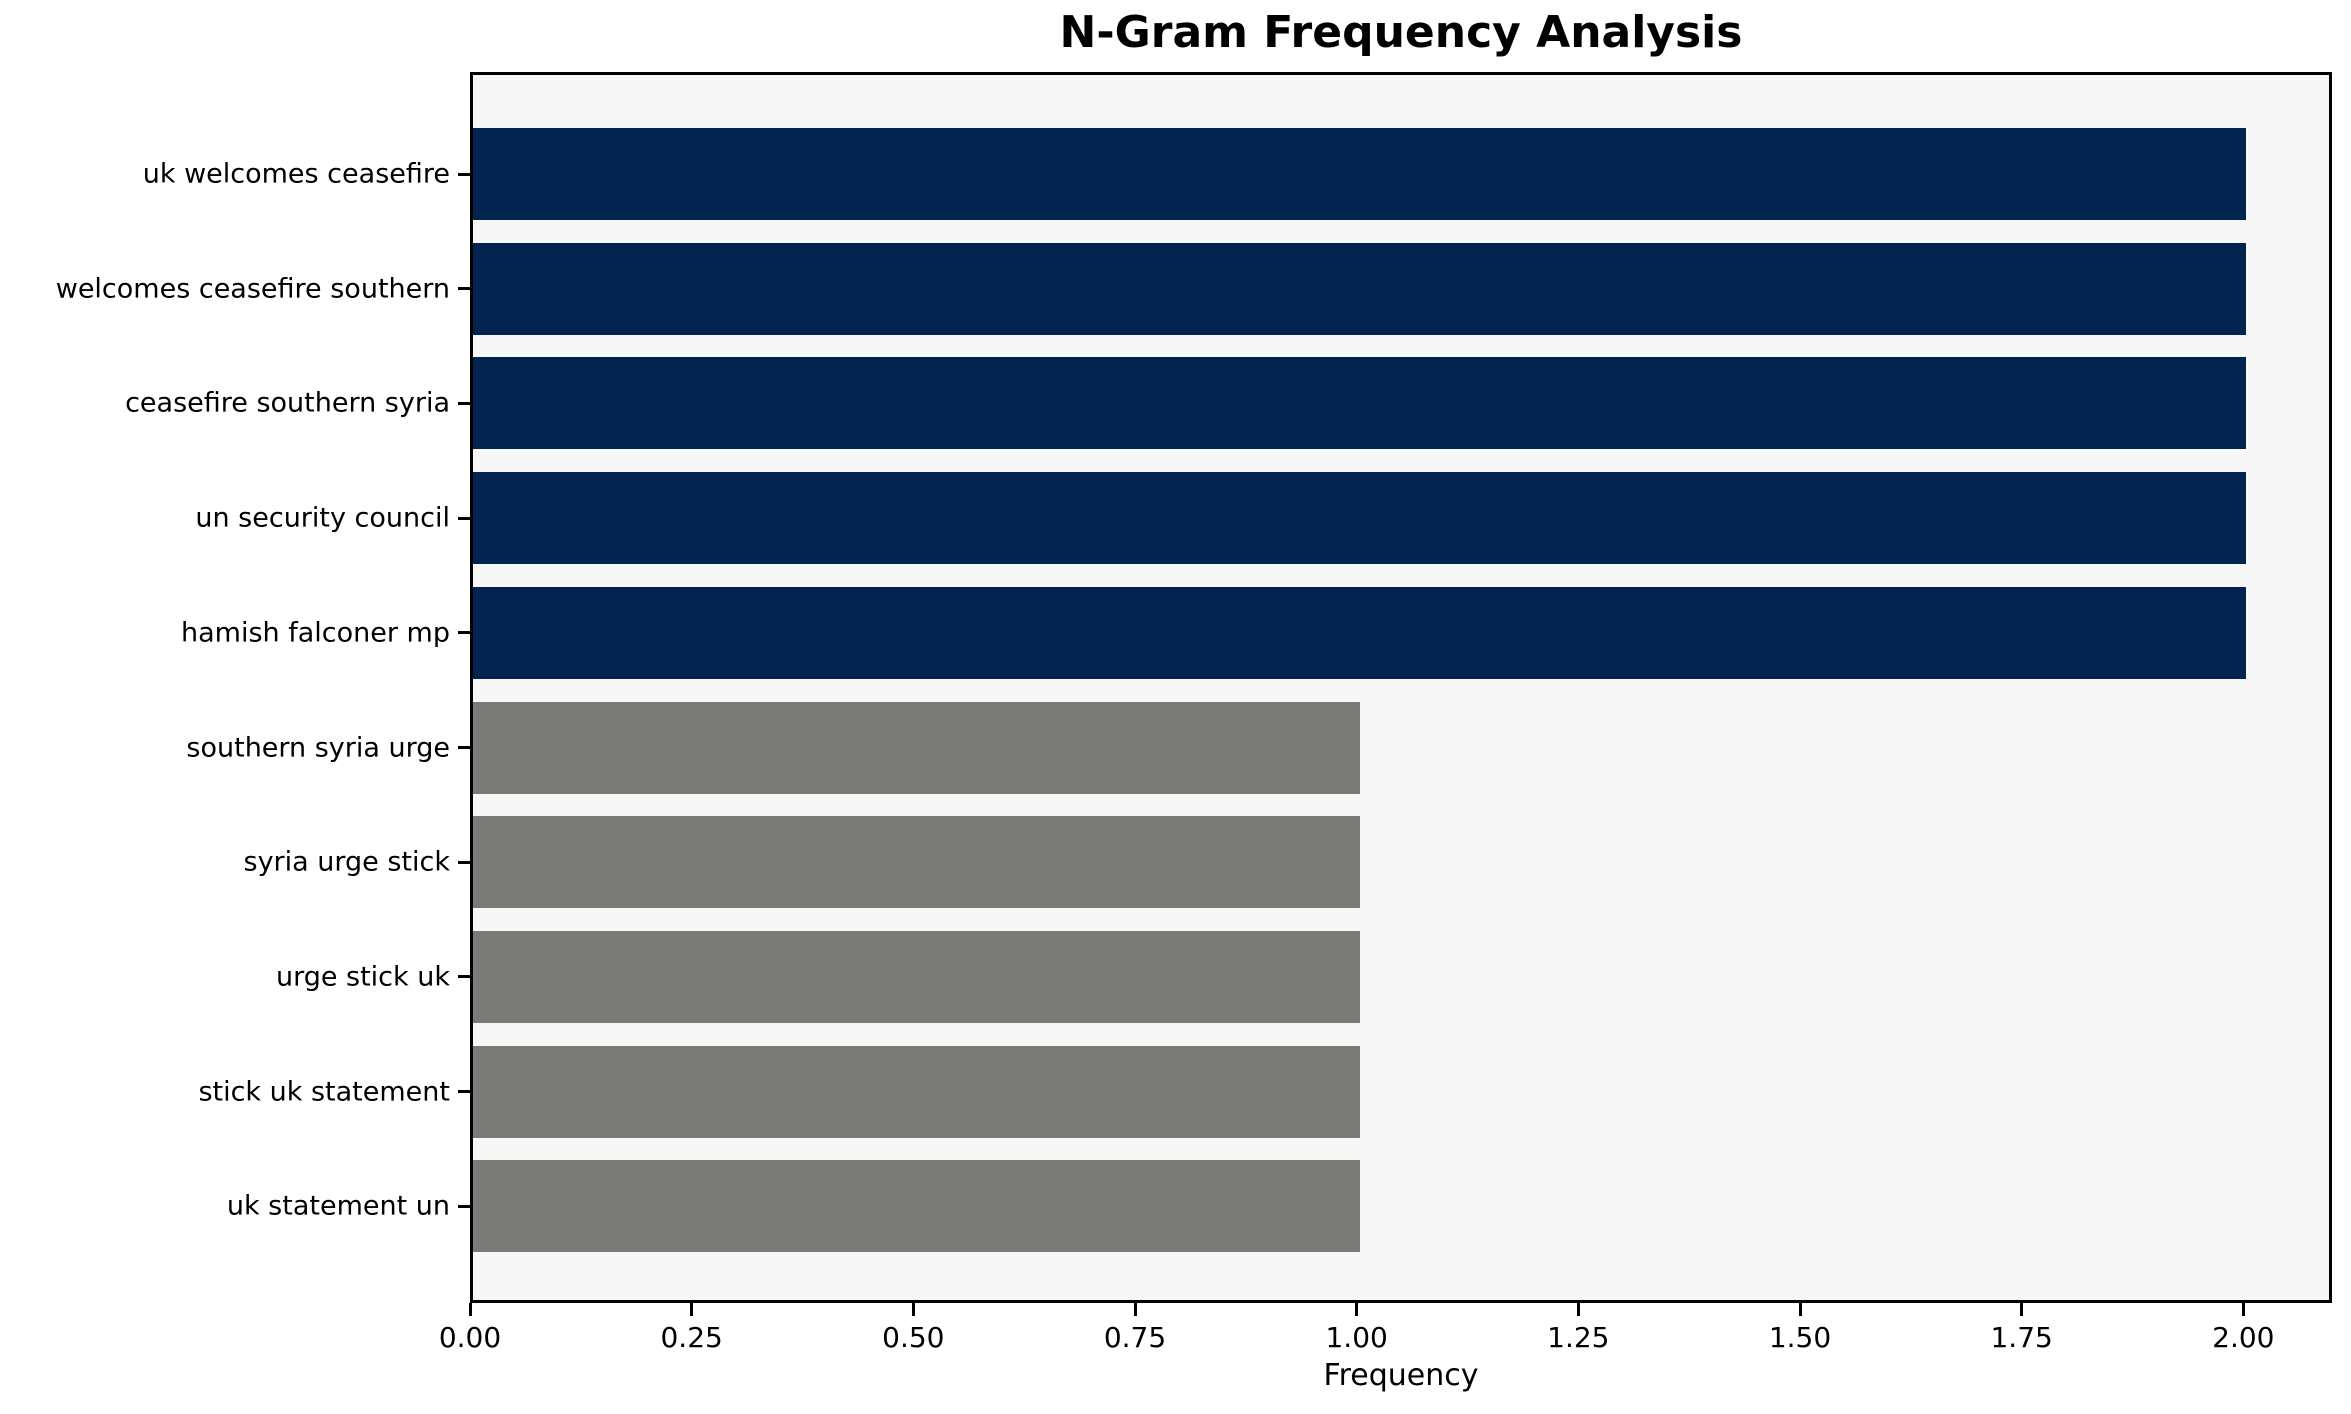 Image resolution: width=2351 pixels, height=1414 pixels. I want to click on x-tick-label: 2.00, so click(2243, 1337).